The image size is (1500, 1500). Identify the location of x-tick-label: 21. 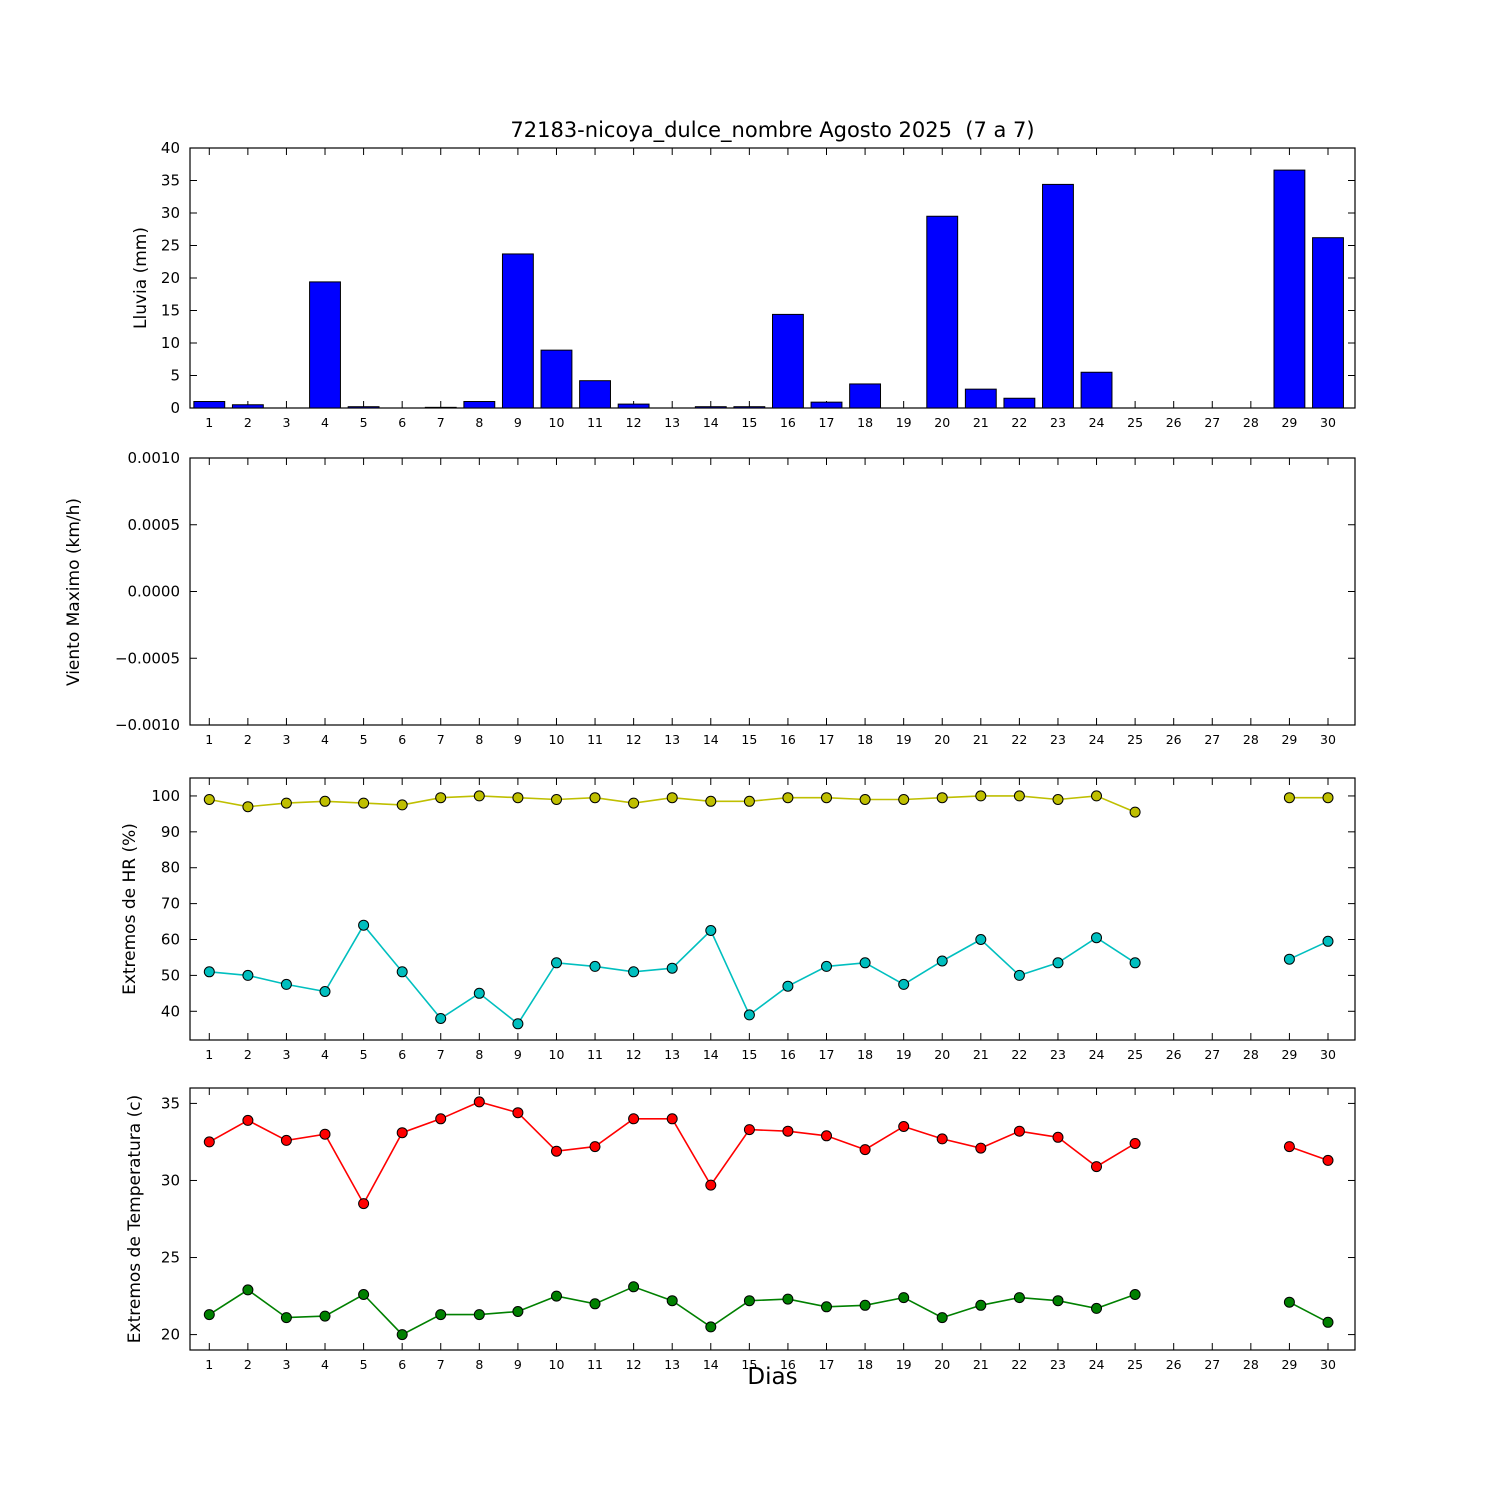
(981, 1054).